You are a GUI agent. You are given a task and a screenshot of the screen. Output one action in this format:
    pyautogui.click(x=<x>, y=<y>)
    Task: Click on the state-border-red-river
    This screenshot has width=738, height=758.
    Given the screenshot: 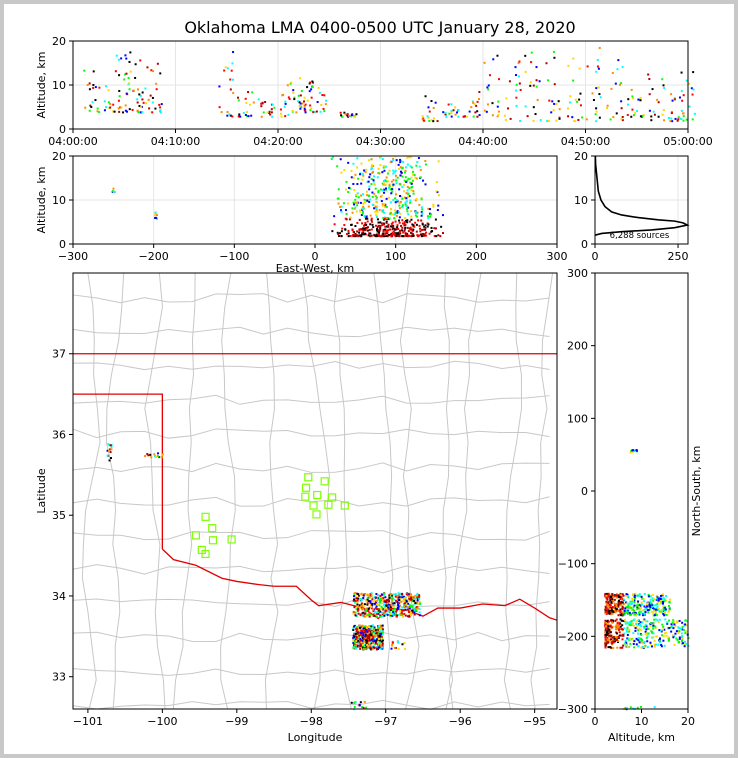 What is the action you would take?
    pyautogui.click(x=359, y=584)
    